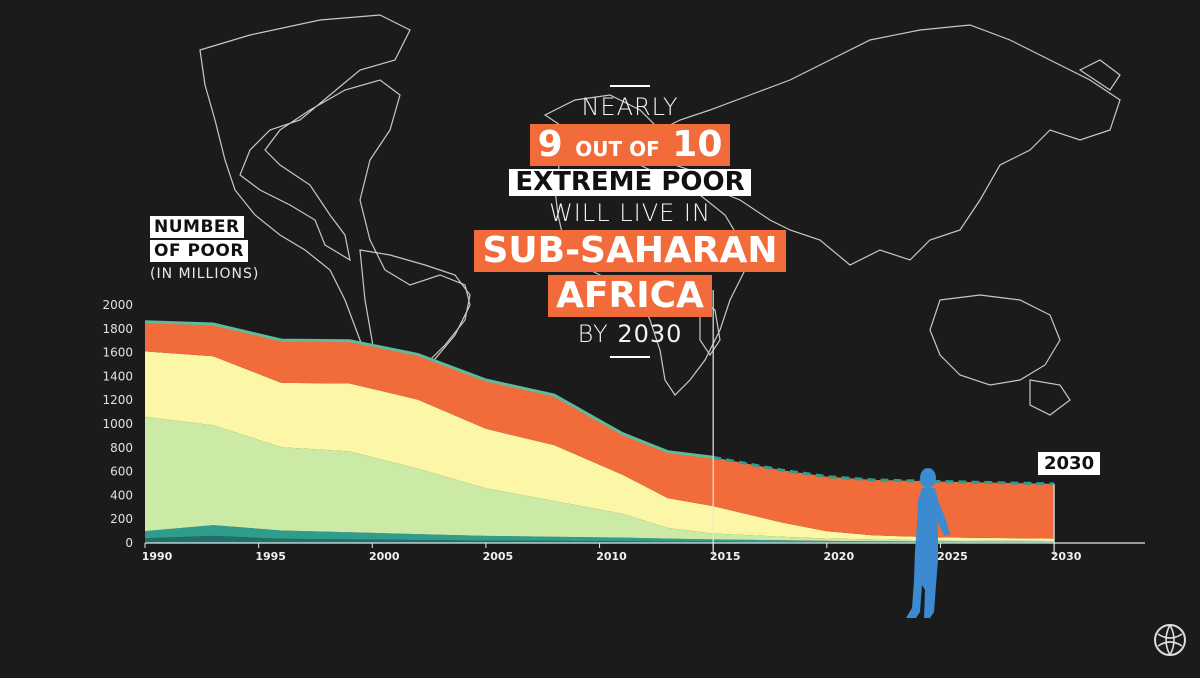 The width and height of the screenshot is (1200, 678). I want to click on x-tick-label: 2000, so click(384, 556).